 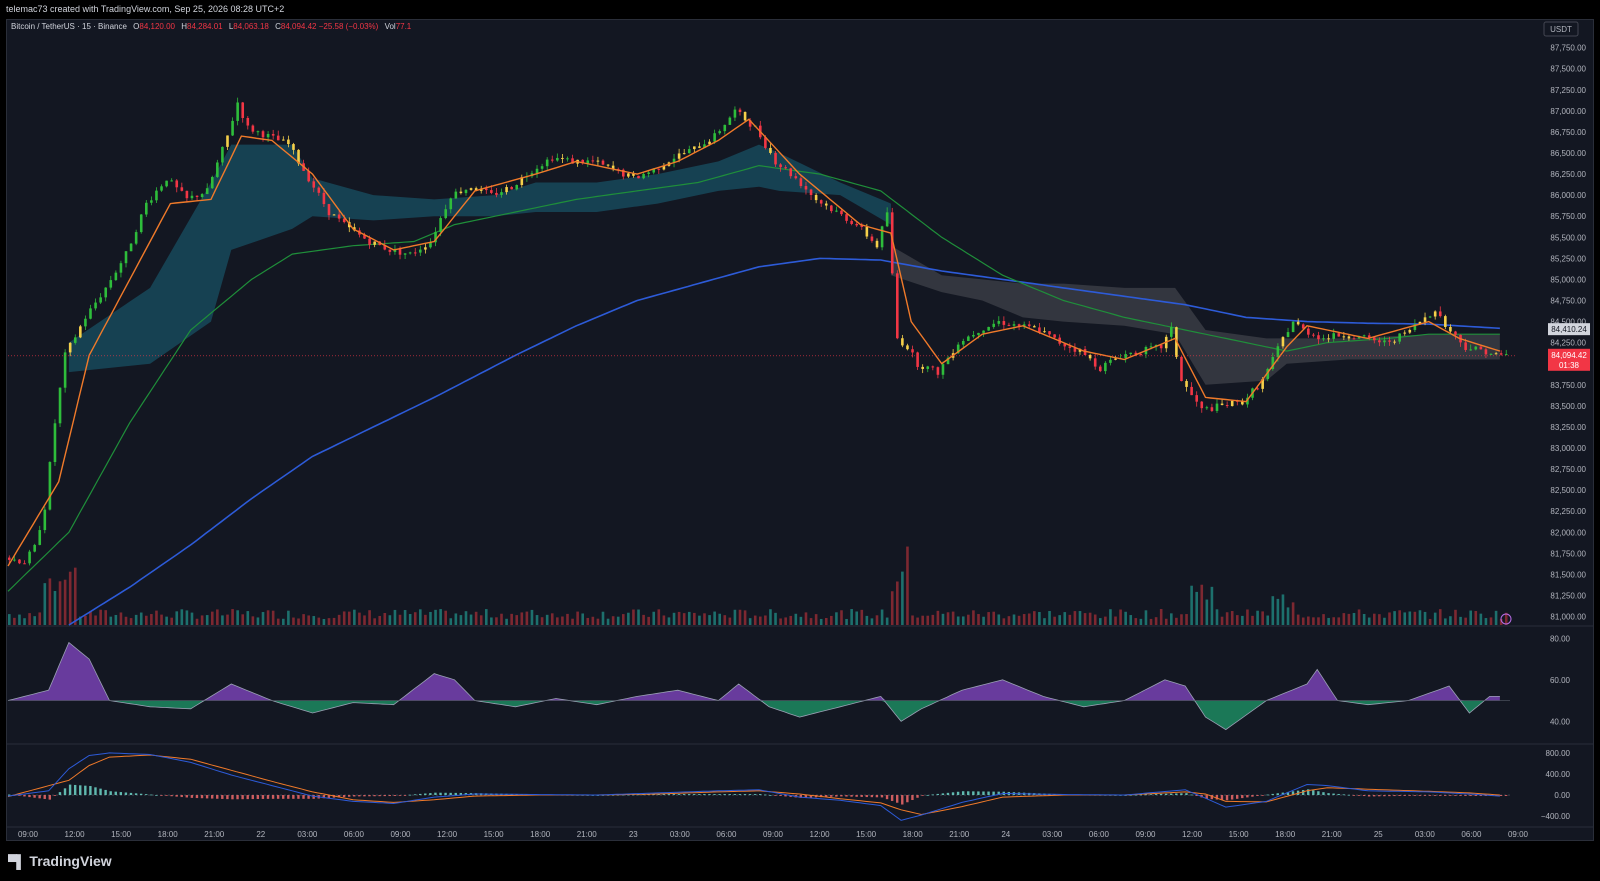 I want to click on symbol-title: Bitcoin / TetherUS · 15 · Binance, so click(x=69, y=26).